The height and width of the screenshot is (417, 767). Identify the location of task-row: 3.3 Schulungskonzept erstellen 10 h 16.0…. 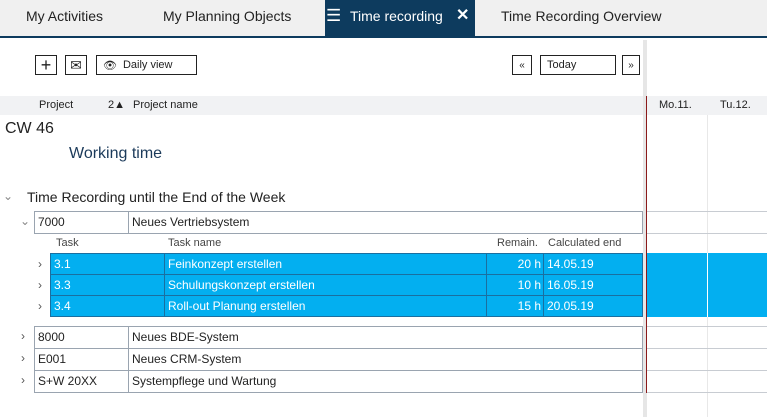
(346, 284).